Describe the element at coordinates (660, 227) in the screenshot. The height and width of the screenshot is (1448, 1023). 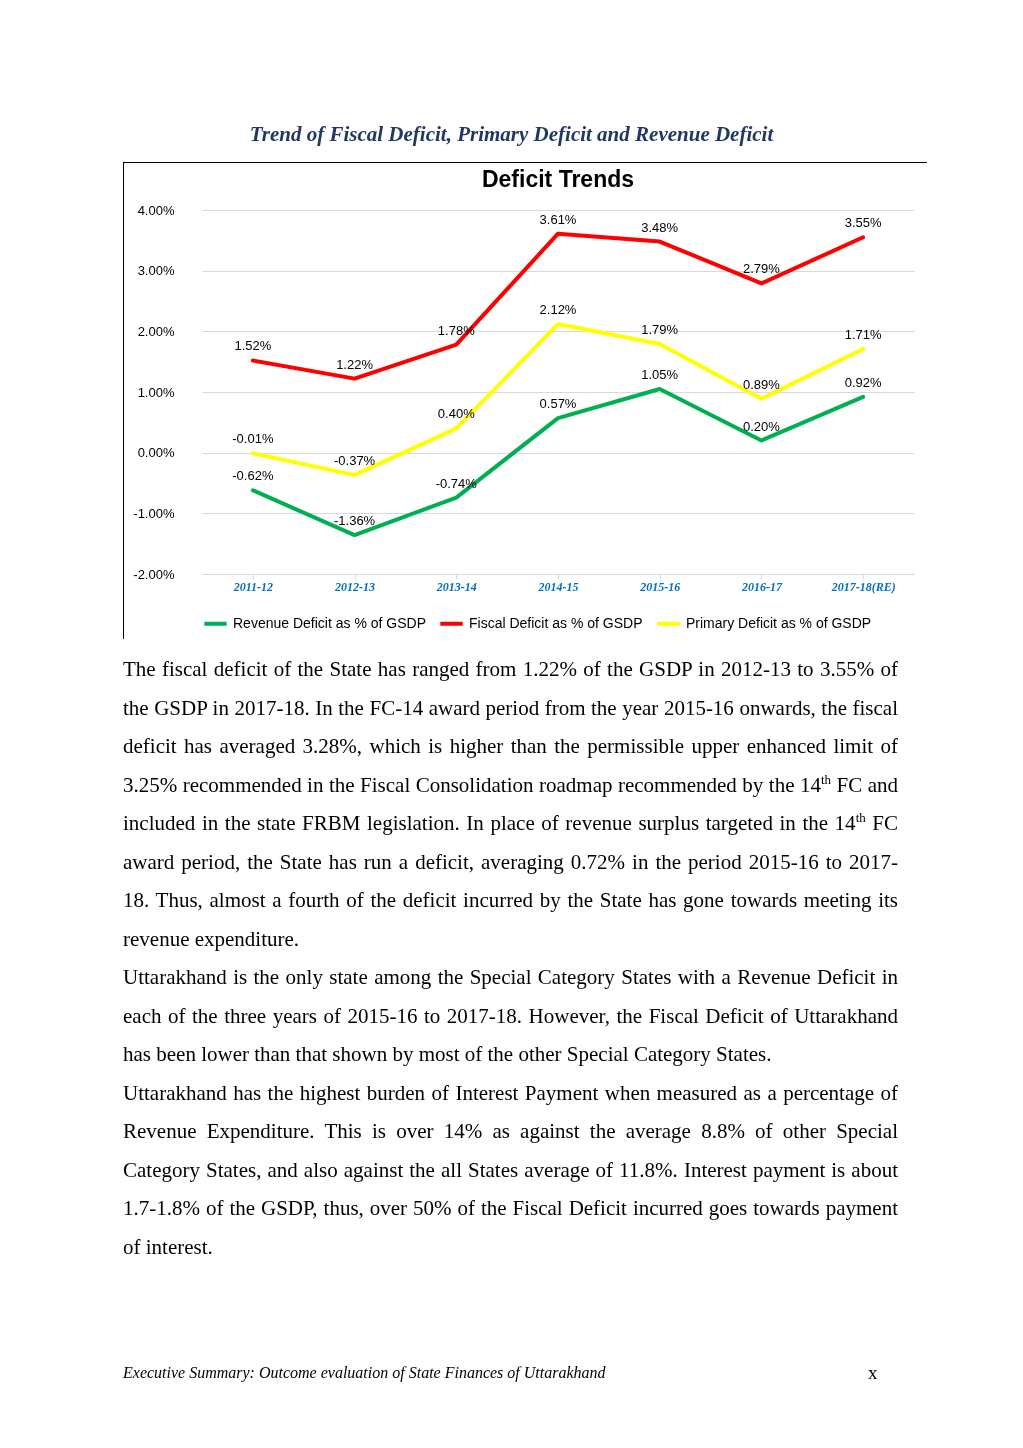
I see `data-label: 3.48%` at that location.